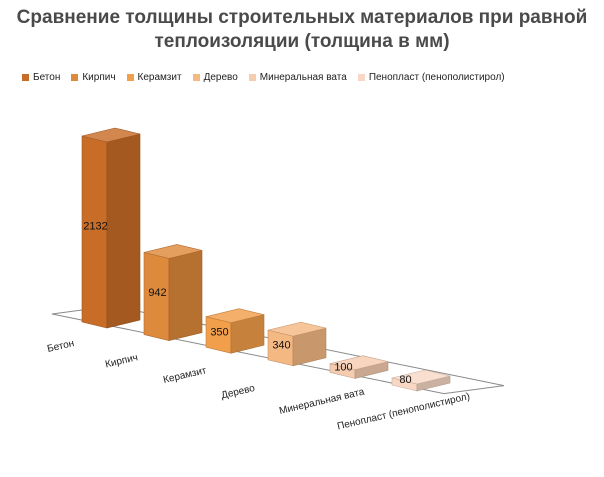 This screenshot has height=477, width=604. I want to click on x-tick-label: Дерево, so click(238, 392).